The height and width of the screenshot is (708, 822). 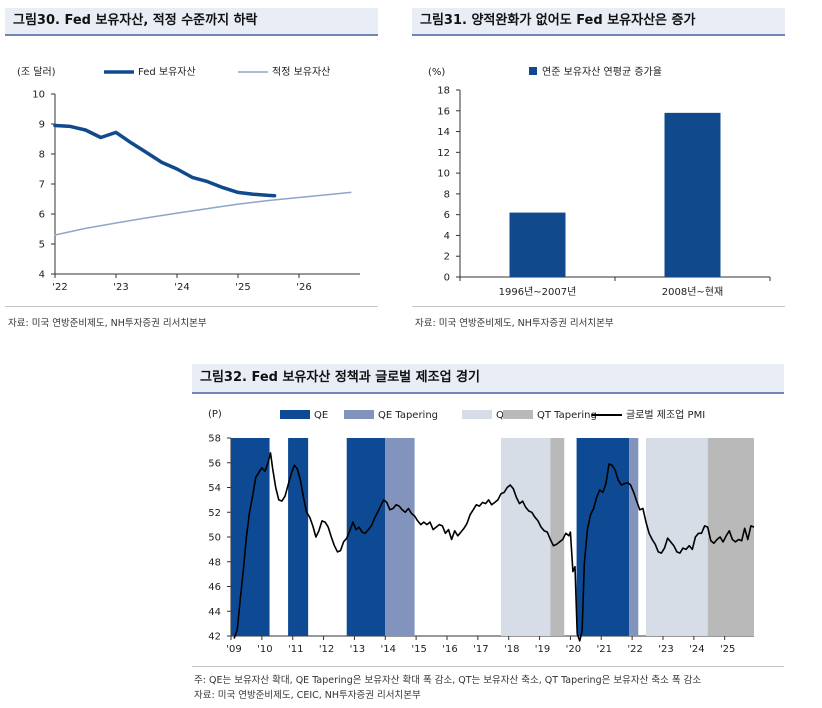 I want to click on fig31-legend: 연준 보유자산 연평균 증가율, so click(x=595, y=72).